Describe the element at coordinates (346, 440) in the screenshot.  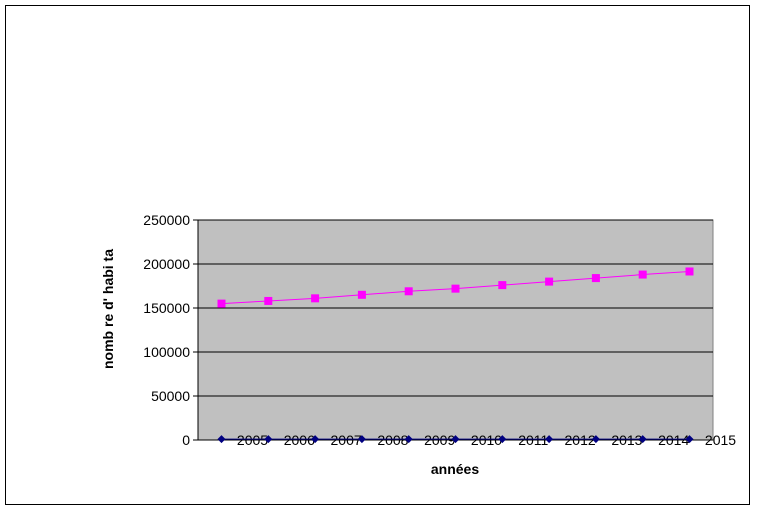
I see `x-tick-label: 2007` at that location.